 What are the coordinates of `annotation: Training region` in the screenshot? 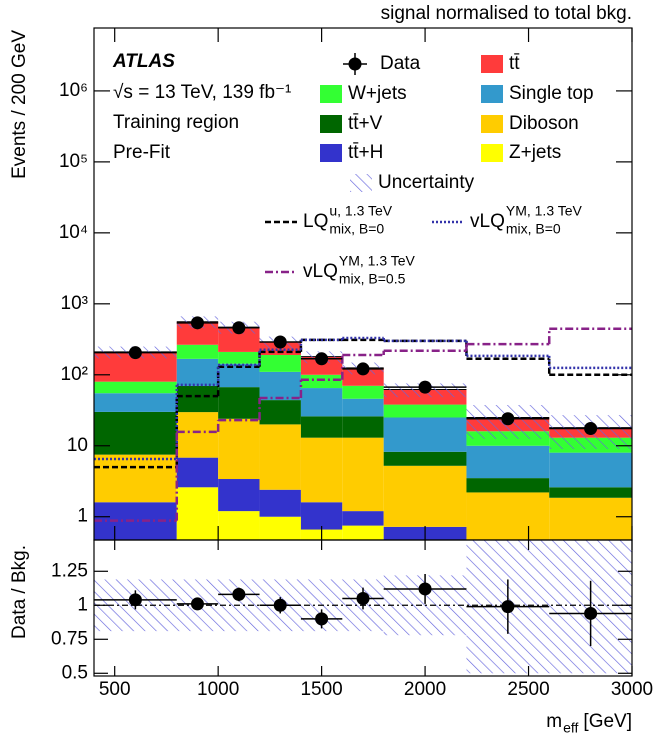 It's located at (176, 122).